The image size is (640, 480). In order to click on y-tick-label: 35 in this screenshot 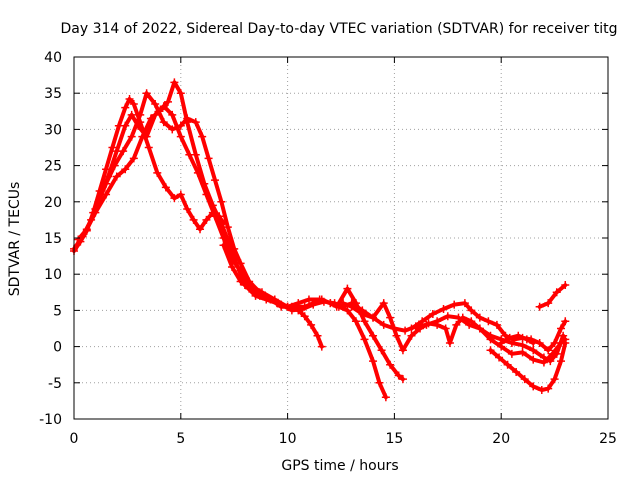, I will do `click(53, 94)`.